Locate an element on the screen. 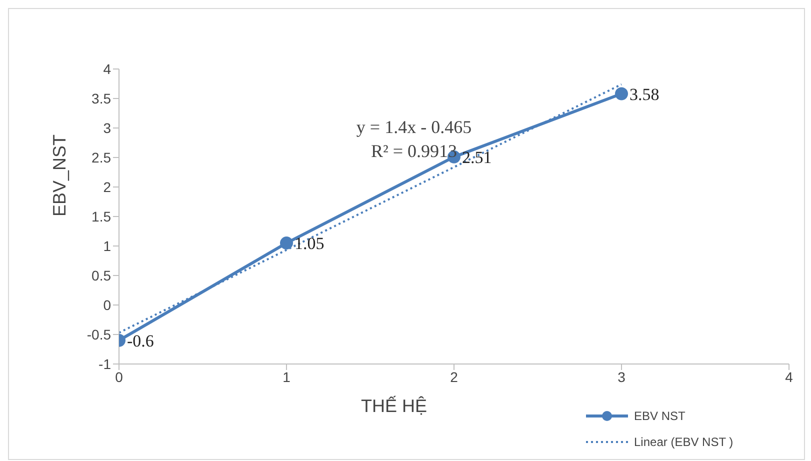 The width and height of the screenshot is (811, 461). y-tick-label: 3 is located at coordinates (107, 128).